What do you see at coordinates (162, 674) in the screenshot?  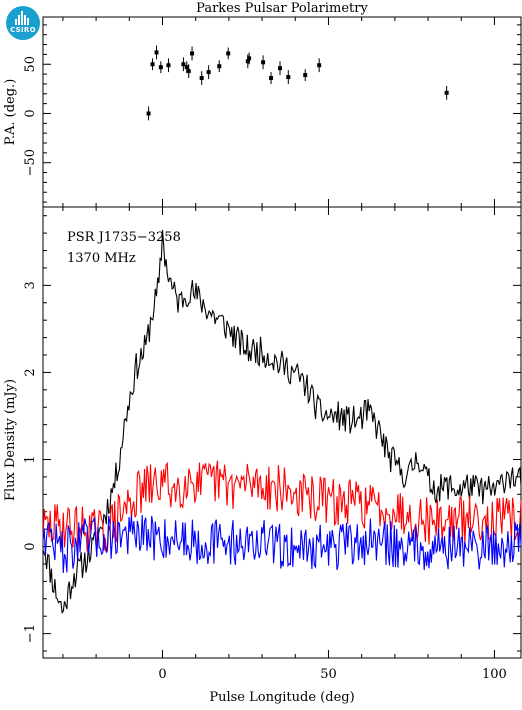 I see `x-tick-label: 0` at bounding box center [162, 674].